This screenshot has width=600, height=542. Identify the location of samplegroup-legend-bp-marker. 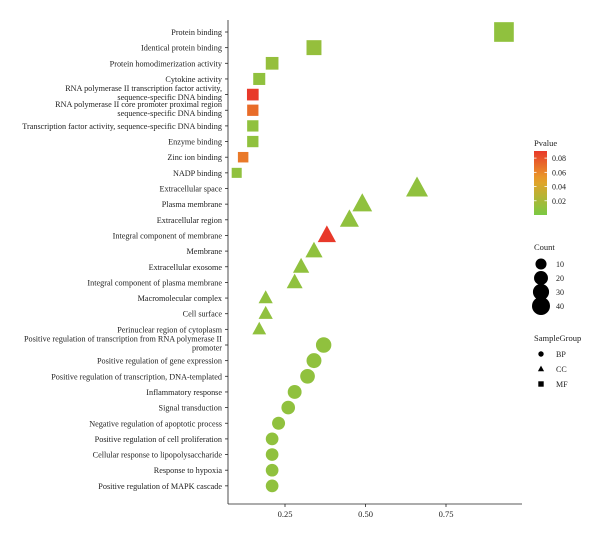
(541, 354).